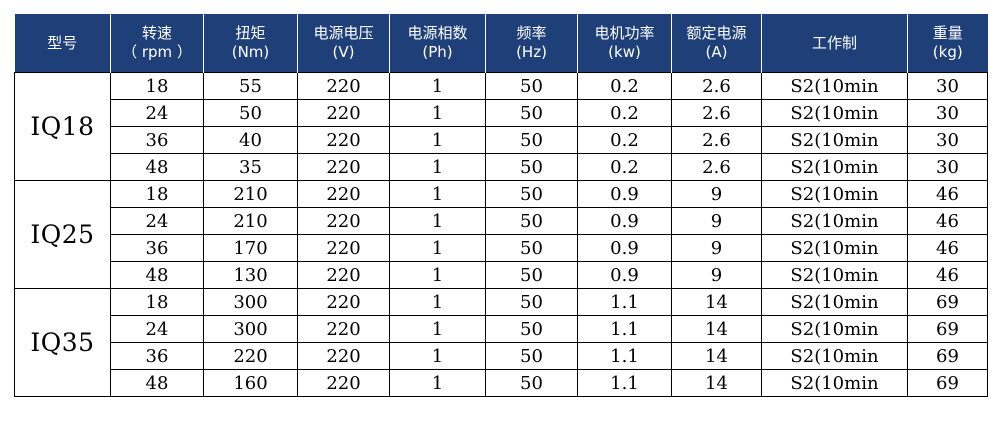 Image resolution: width=1000 pixels, height=423 pixels. I want to click on header-unit: (kw), so click(624, 52).